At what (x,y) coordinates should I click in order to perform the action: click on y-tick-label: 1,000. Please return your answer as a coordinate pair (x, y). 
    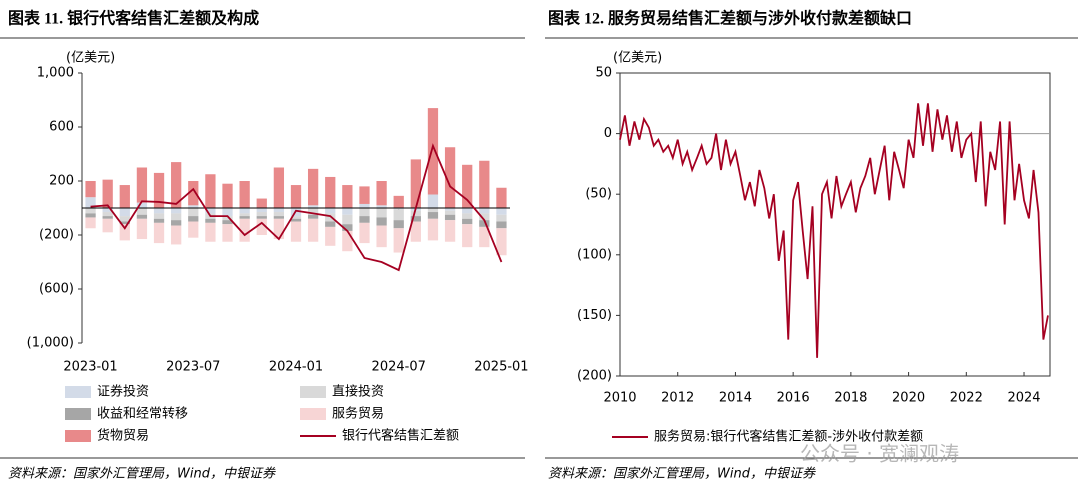
    Looking at the image, I should click on (55, 73).